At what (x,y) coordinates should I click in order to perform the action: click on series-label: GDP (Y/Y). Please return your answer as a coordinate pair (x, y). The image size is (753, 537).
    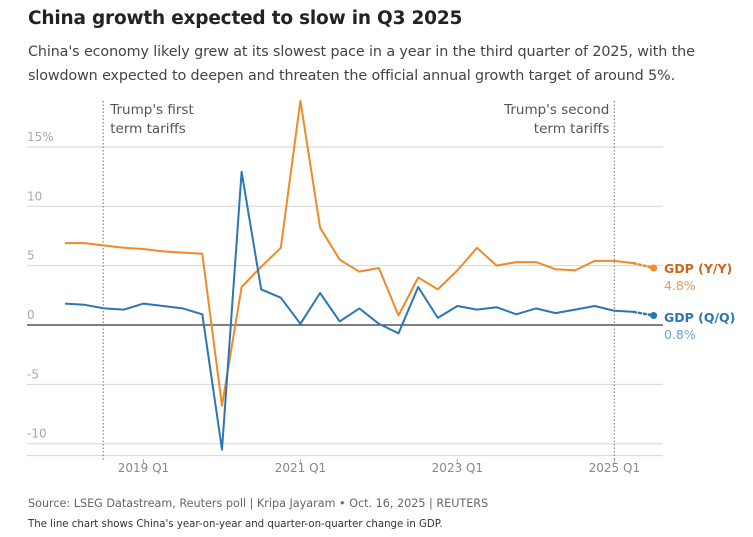
    Looking at the image, I should click on (698, 268).